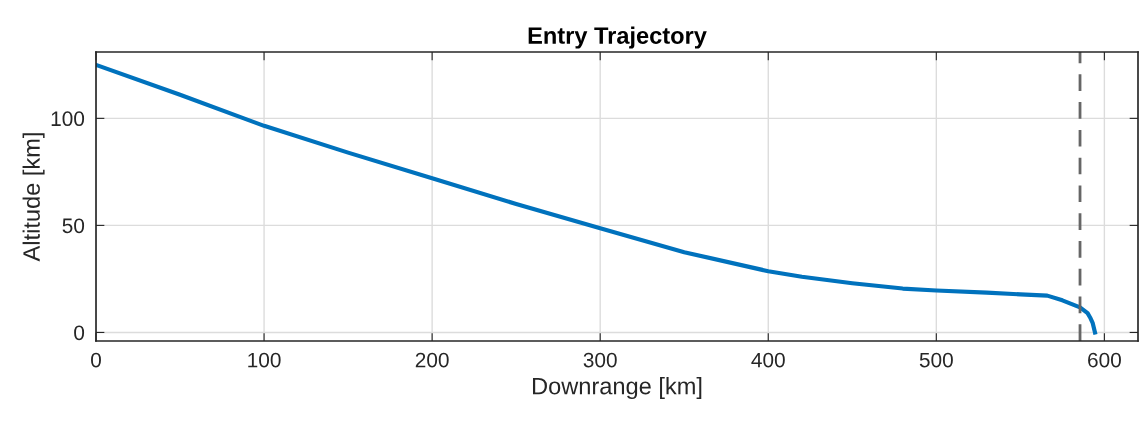  What do you see at coordinates (432, 360) in the screenshot?
I see `x-tick-label: 200` at bounding box center [432, 360].